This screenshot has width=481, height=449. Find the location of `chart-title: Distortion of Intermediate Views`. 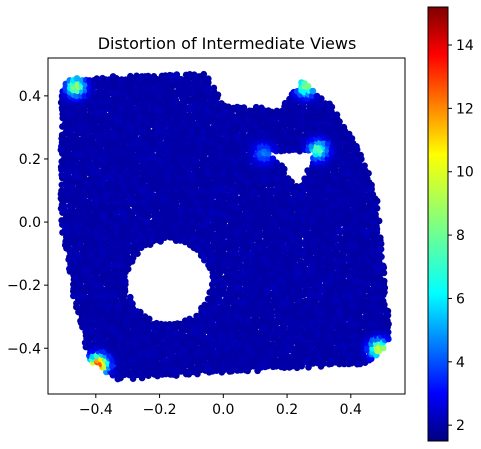

chart-title: Distortion of Intermediate Views is located at coordinates (227, 43).